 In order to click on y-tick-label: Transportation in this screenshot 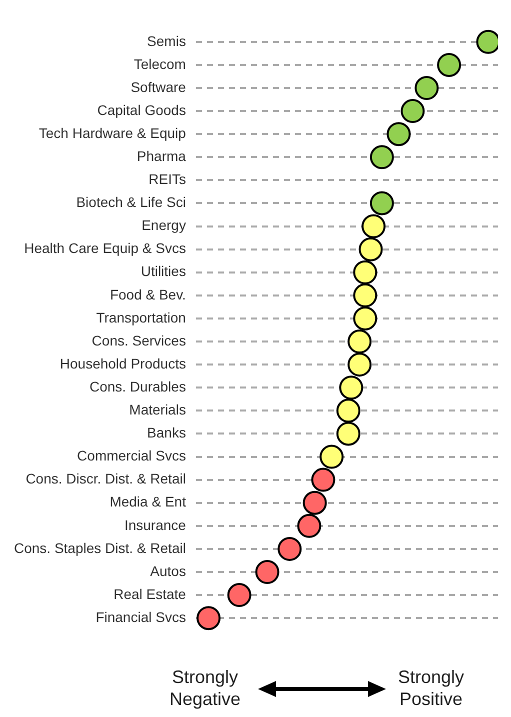, I will do `click(141, 317)`.